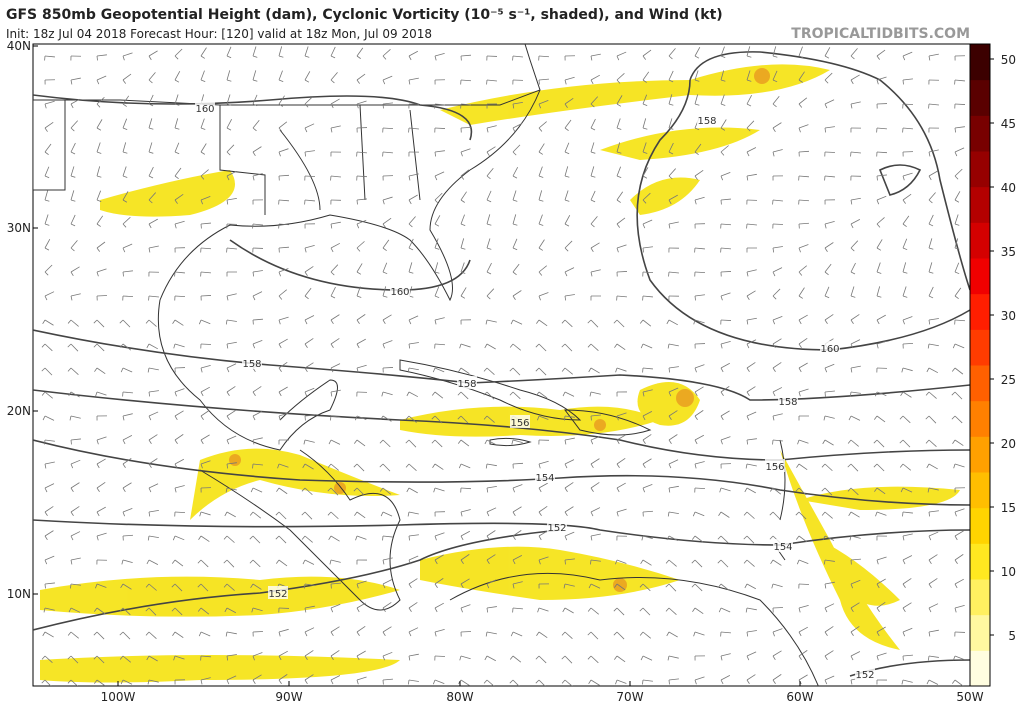 This screenshot has width=1024, height=706. What do you see at coordinates (1012, 636) in the screenshot?
I see `colorbar-label: 5` at bounding box center [1012, 636].